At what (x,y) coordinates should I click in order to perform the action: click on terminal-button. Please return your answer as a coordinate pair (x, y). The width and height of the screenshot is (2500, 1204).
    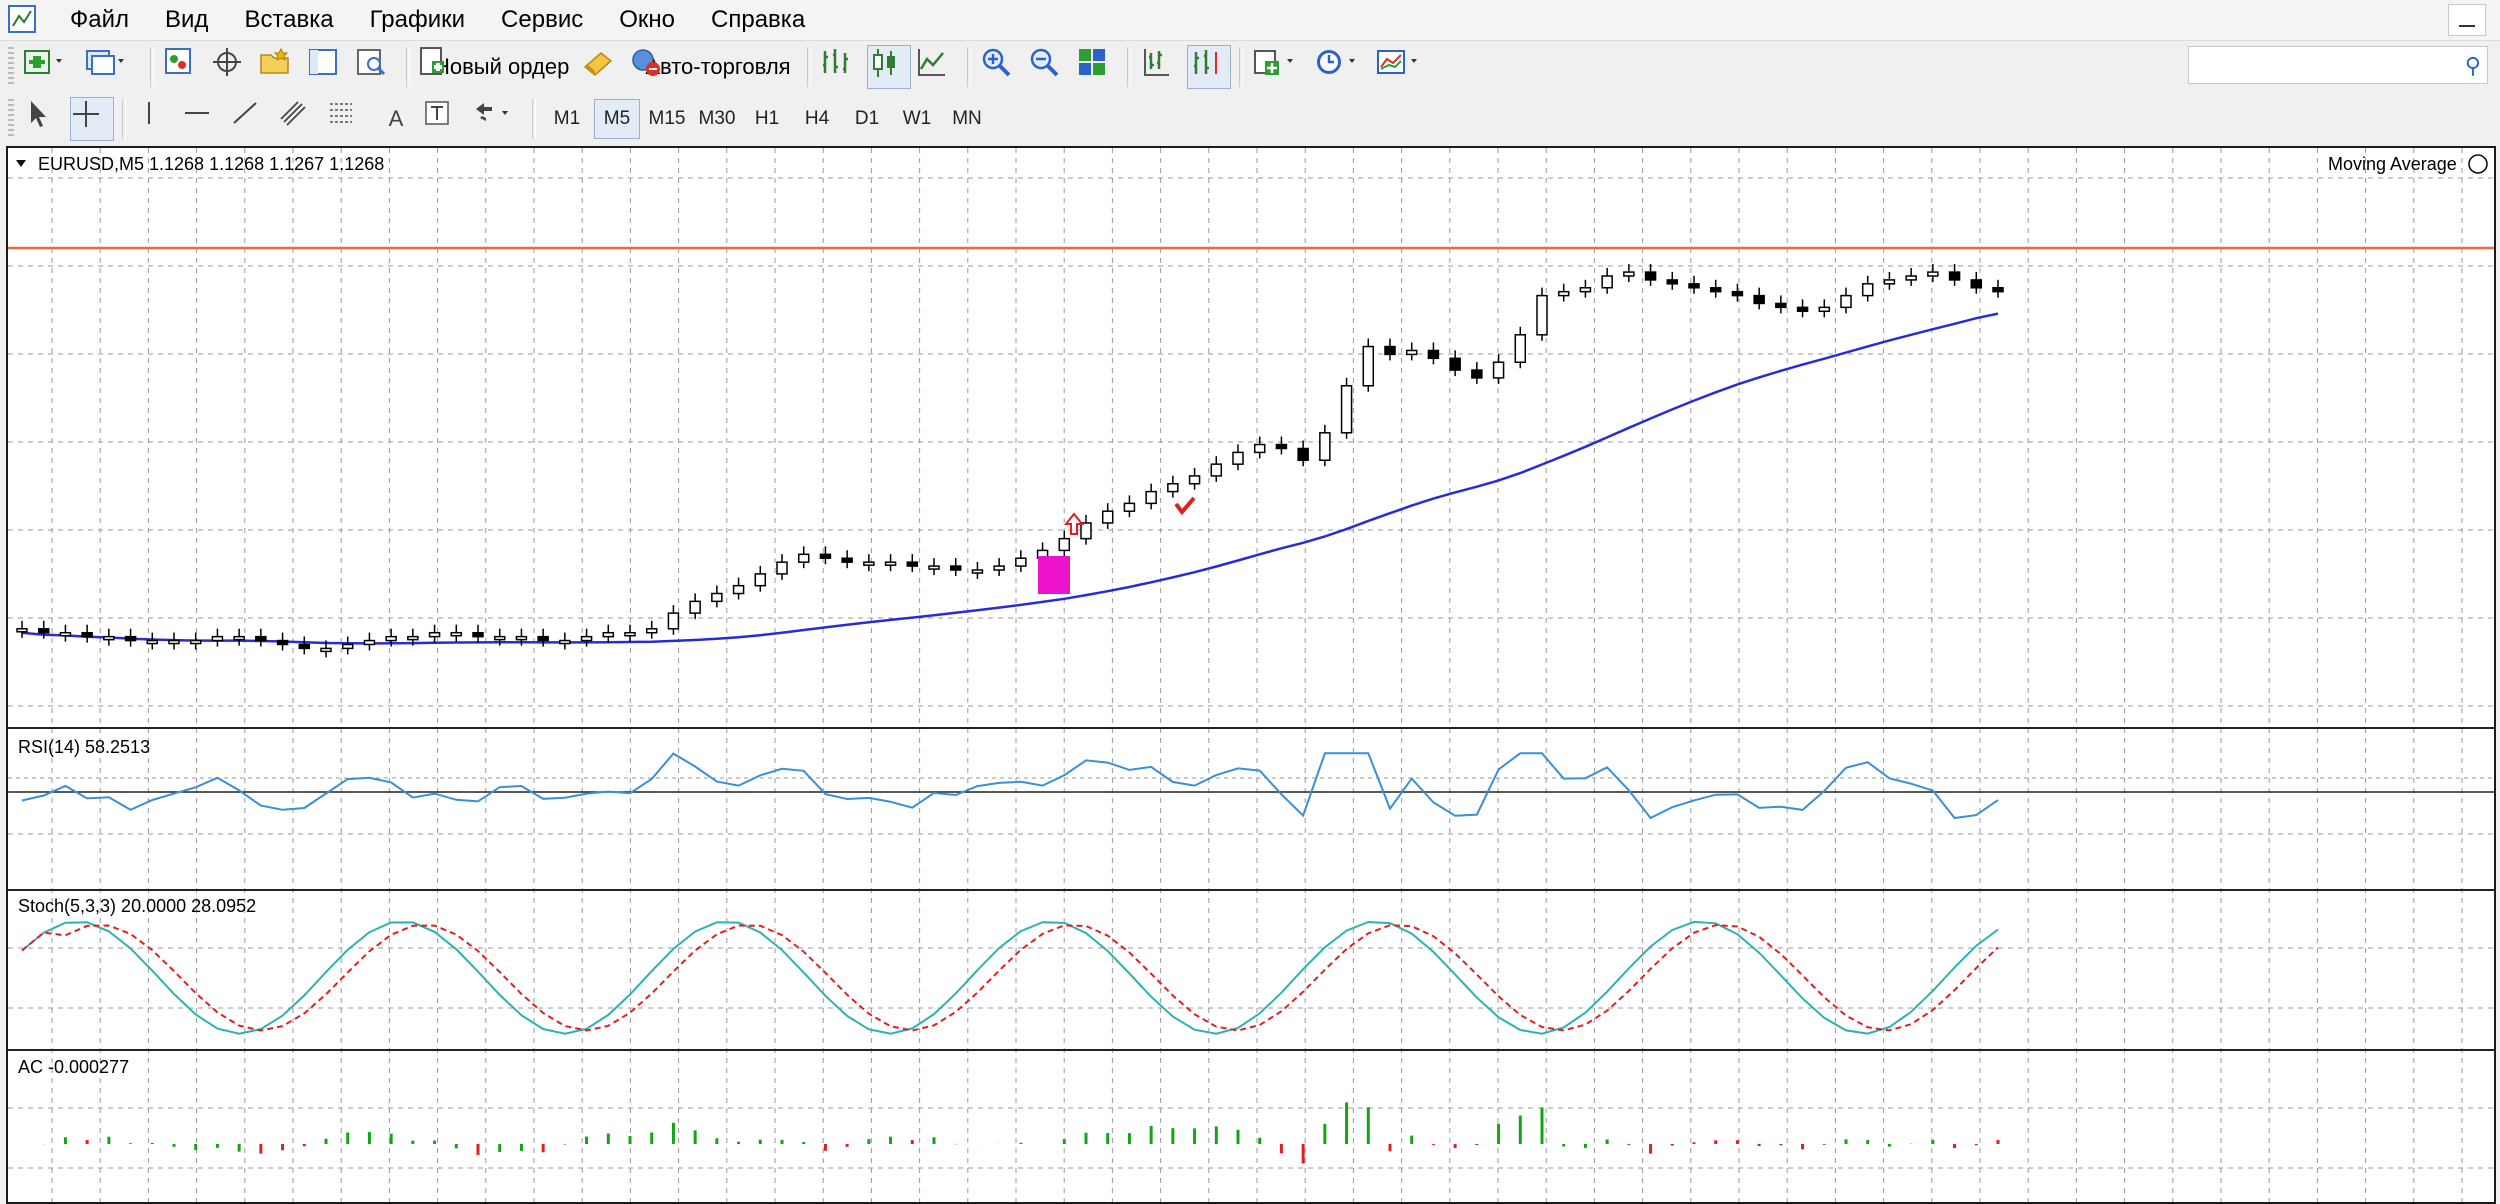
    Looking at the image, I should click on (328, 67).